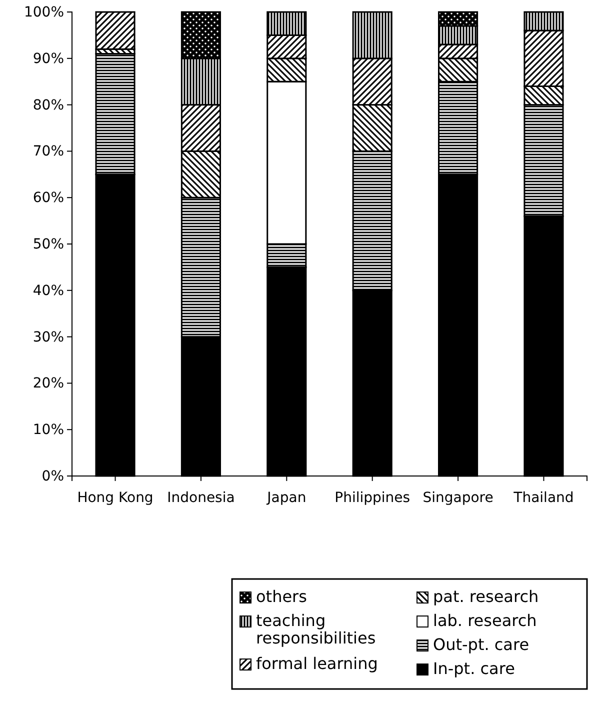  What do you see at coordinates (48, 244) in the screenshot?
I see `y-tick-label: 50%` at bounding box center [48, 244].